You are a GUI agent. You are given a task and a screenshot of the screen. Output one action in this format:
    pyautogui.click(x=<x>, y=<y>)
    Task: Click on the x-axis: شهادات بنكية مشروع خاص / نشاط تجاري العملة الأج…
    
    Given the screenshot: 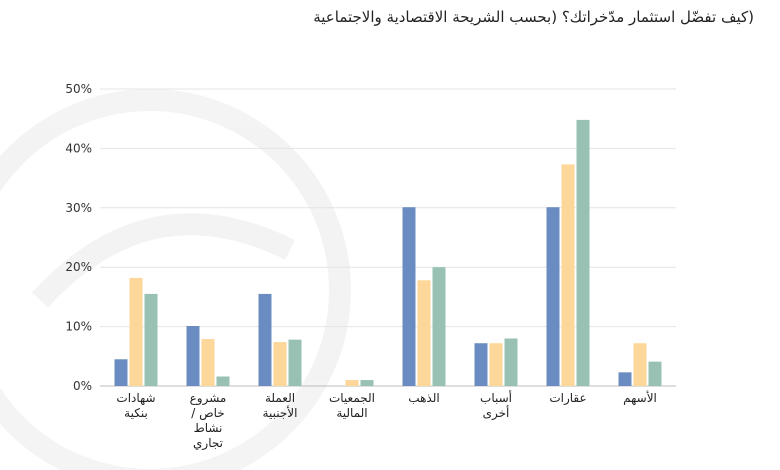 What is the action you would take?
    pyautogui.click(x=386, y=420)
    